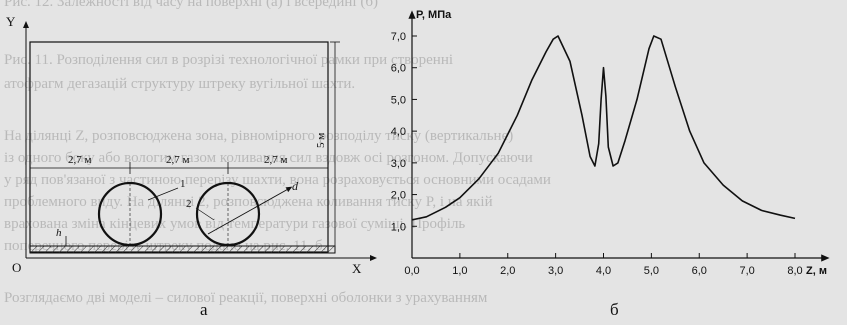 The image size is (847, 325). I want to click on x-tick-label: 2,0, so click(507, 271).